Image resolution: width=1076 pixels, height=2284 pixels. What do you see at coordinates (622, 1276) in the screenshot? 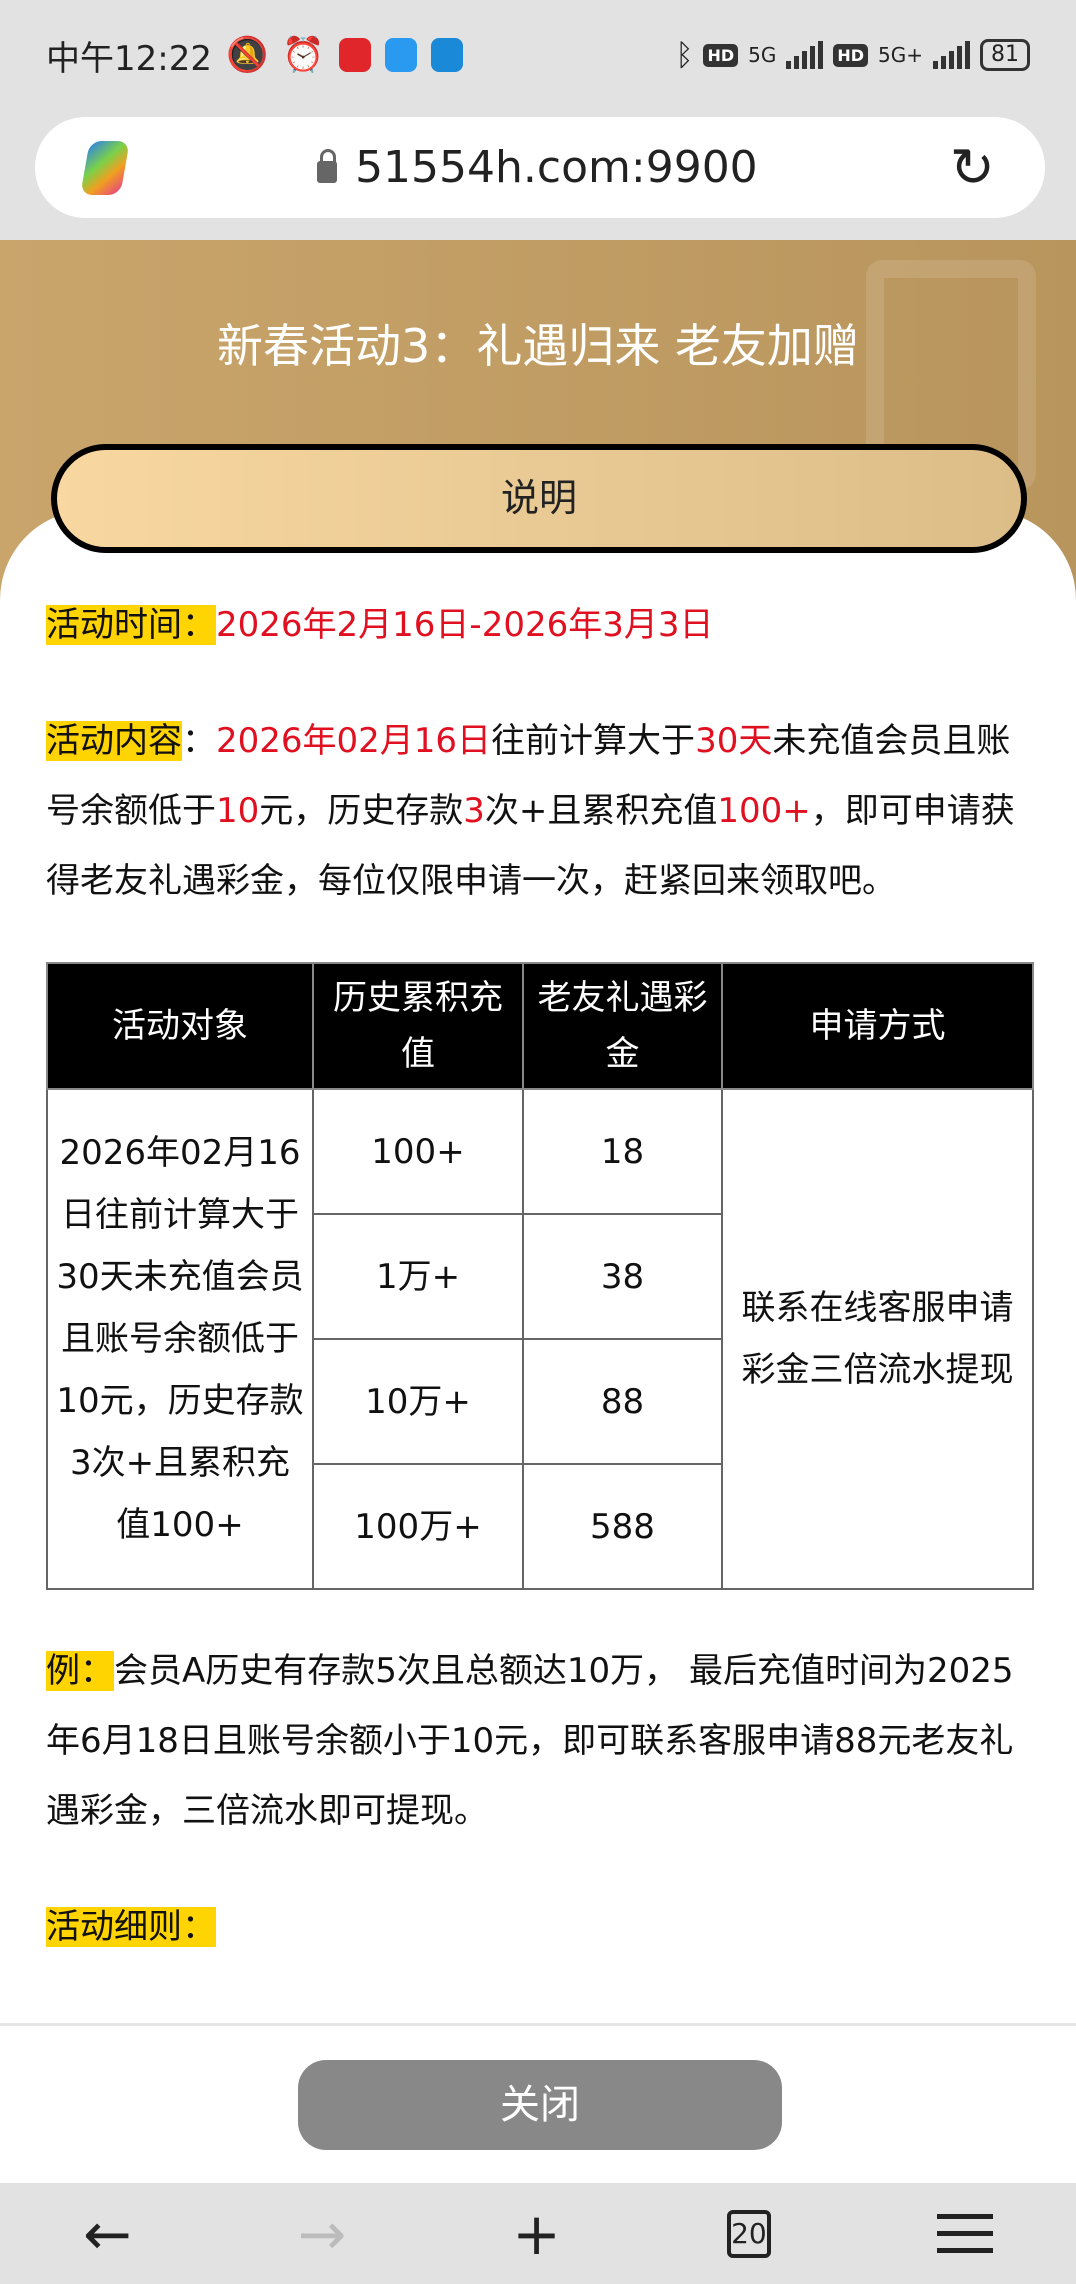
I see `cell: 38` at bounding box center [622, 1276].